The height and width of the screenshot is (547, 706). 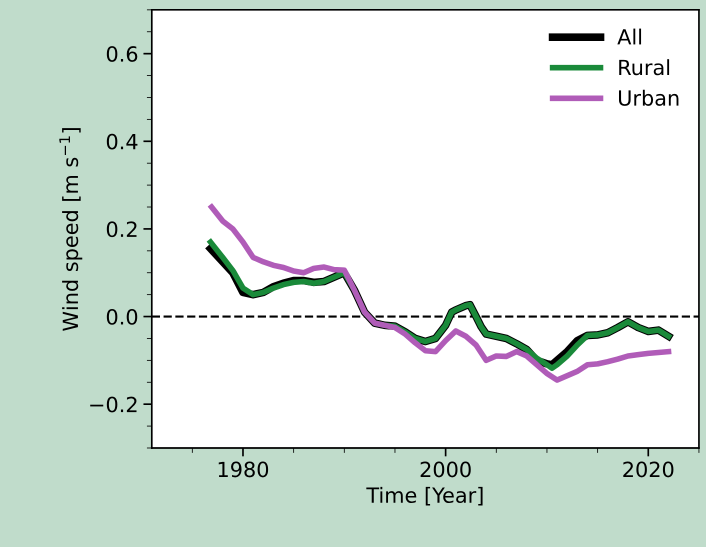 I want to click on legend-label: Urban, so click(x=648, y=98).